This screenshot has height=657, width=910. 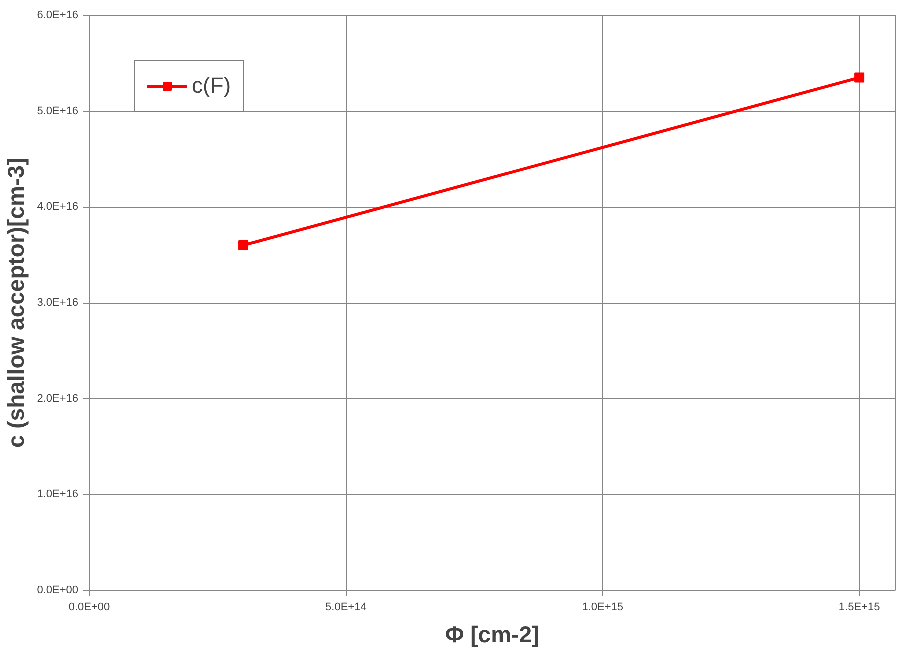 What do you see at coordinates (16, 303) in the screenshot?
I see `y-axis-title: c (shallow acceptor)[cm-3]` at bounding box center [16, 303].